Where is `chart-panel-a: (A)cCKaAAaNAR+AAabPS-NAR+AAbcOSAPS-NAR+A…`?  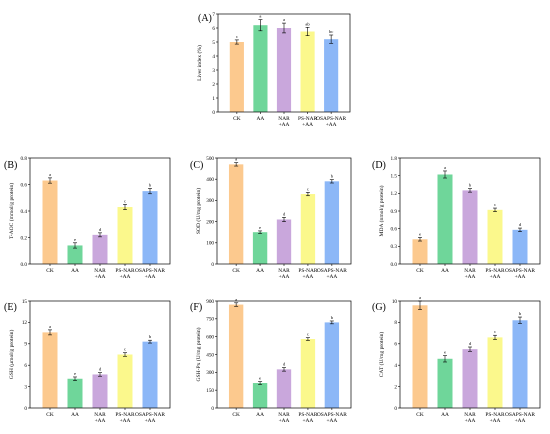 chart-panel-a: (A)cCKaAAaNAR+AAabPS-NAR+AAbcOSAPS-NAR+A… is located at coordinates (273, 70).